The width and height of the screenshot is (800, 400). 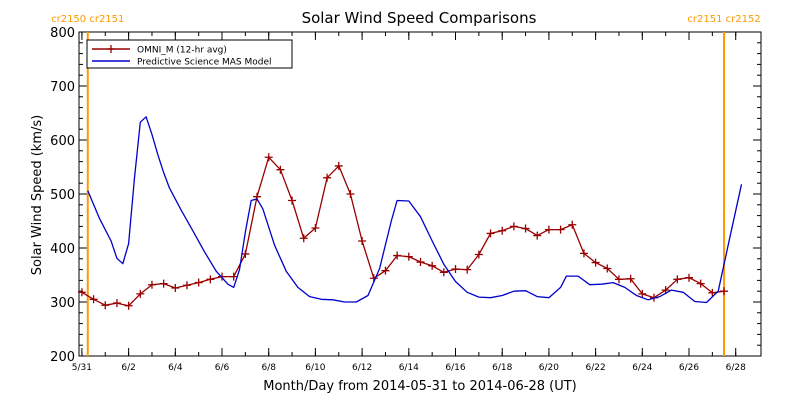 What do you see at coordinates (111, 49) in the screenshot?
I see `legend-marker` at bounding box center [111, 49].